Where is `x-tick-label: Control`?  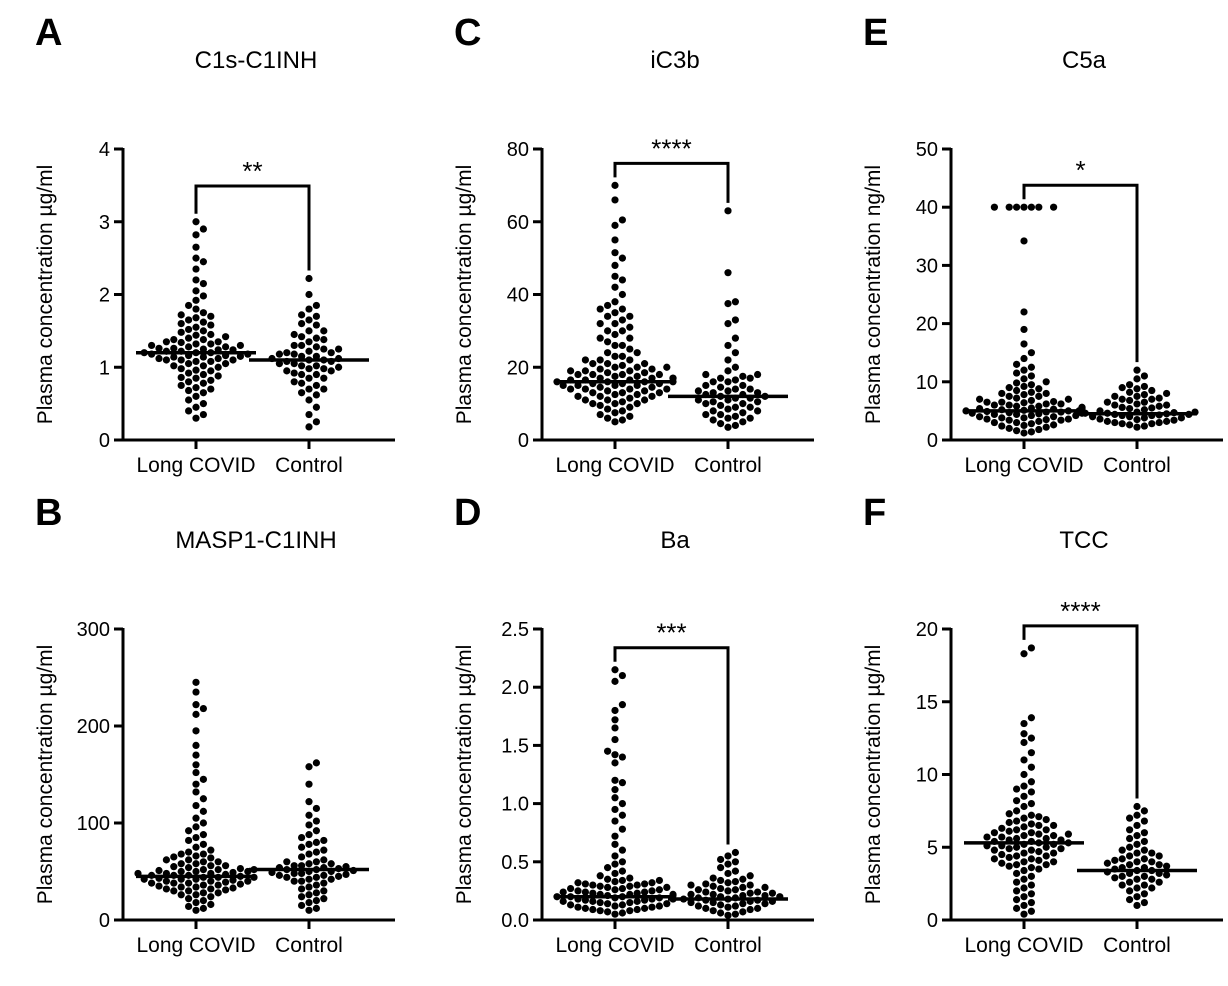 x-tick-label: Control is located at coordinates (728, 465).